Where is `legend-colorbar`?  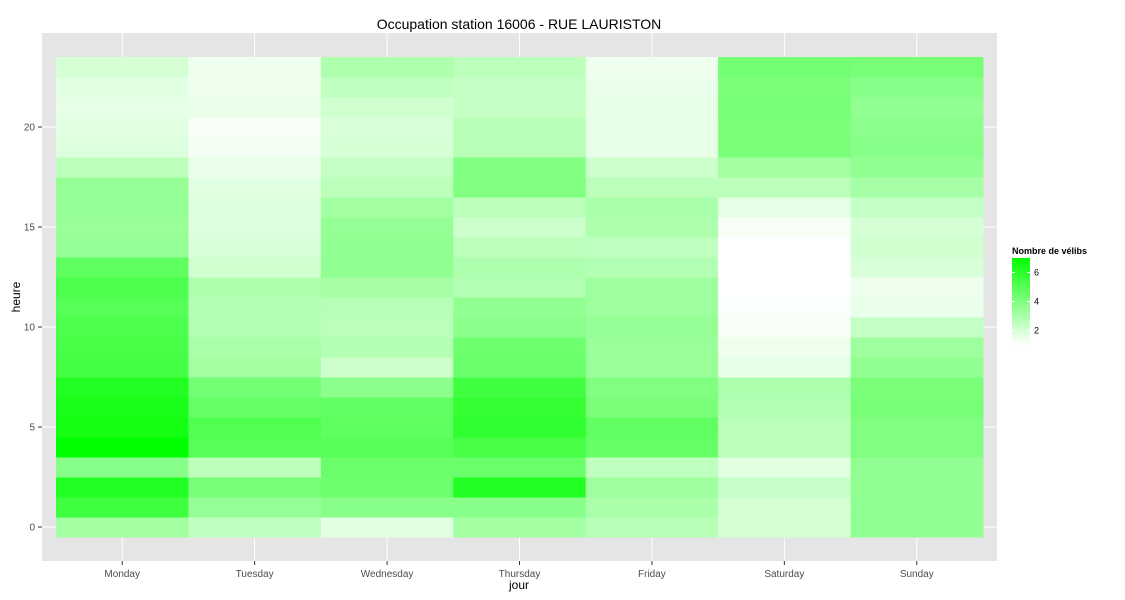
legend-colorbar is located at coordinates (1021, 301).